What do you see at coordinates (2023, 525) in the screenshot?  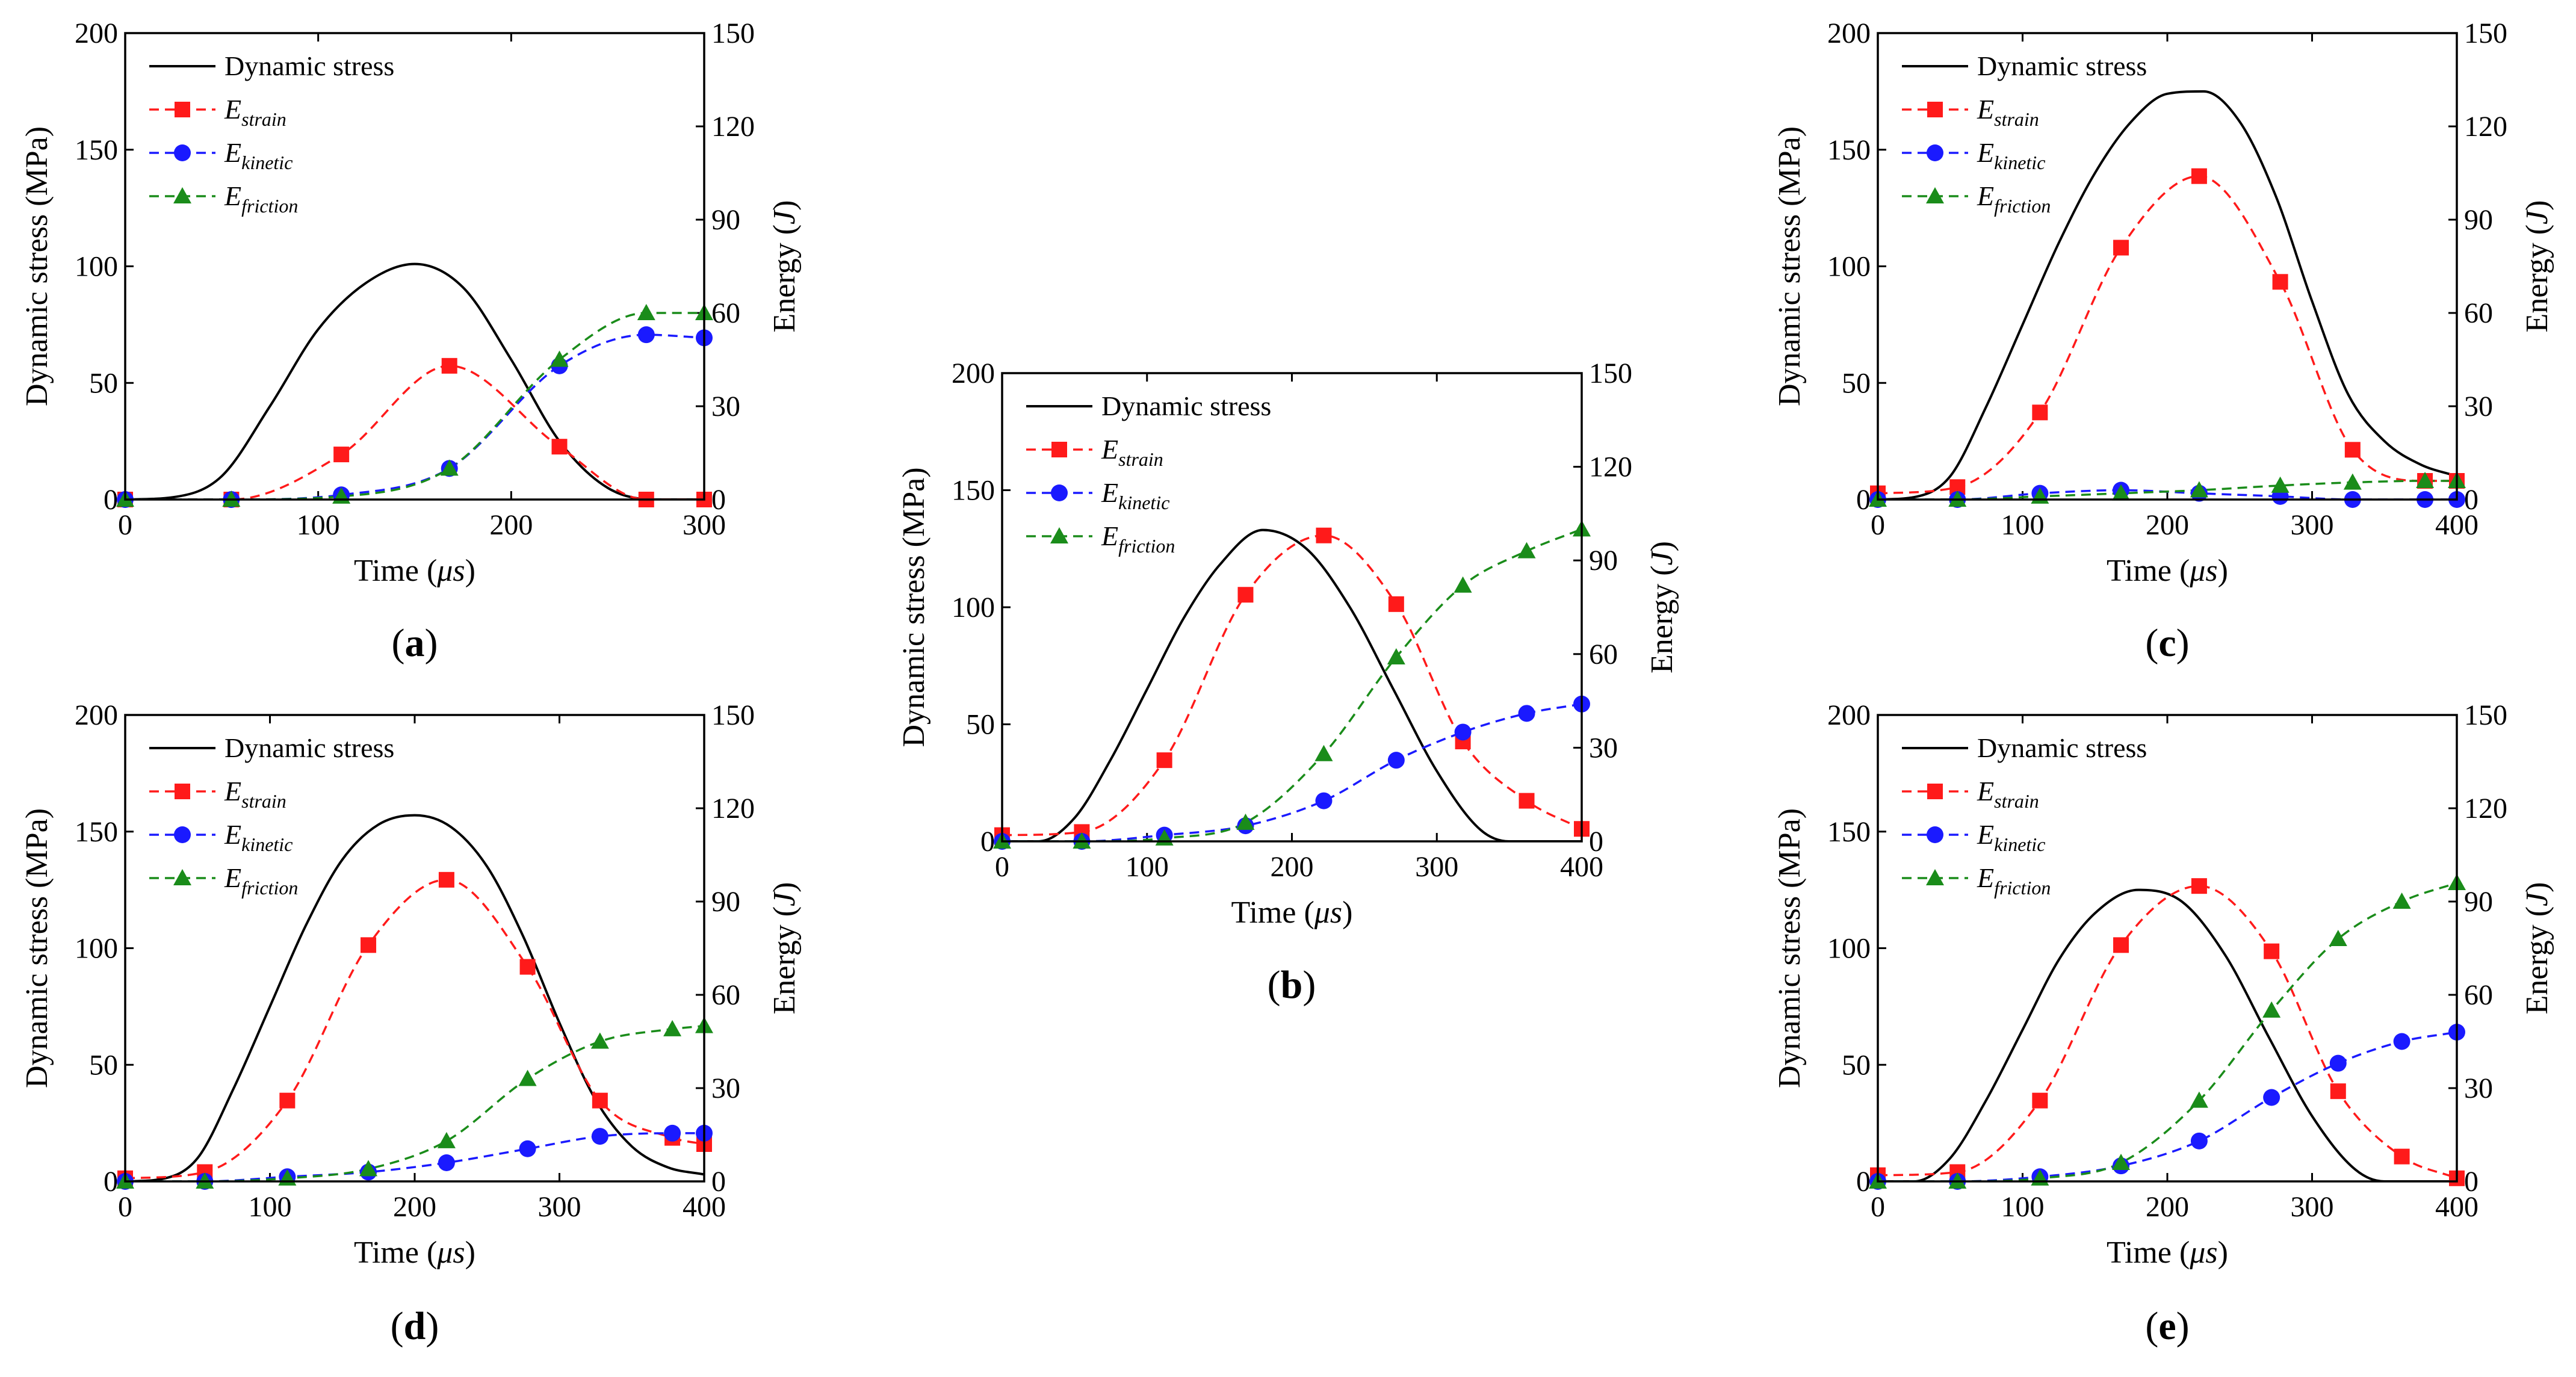 I see `x-tick-label: 100` at bounding box center [2023, 525].